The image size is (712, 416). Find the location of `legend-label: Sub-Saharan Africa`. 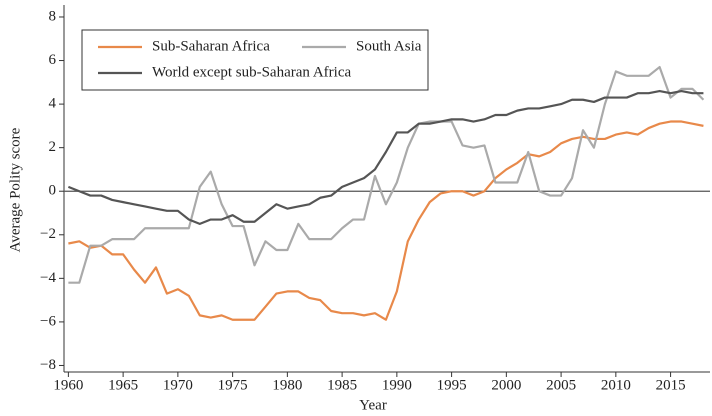

legend-label: Sub-Saharan Africa is located at coordinates (211, 46).